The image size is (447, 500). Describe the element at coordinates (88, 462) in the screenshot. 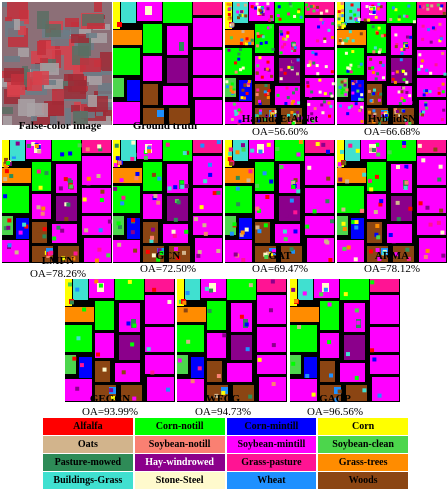

I see `legend-cell-pasture-mowed: Pasture-mowed` at that location.